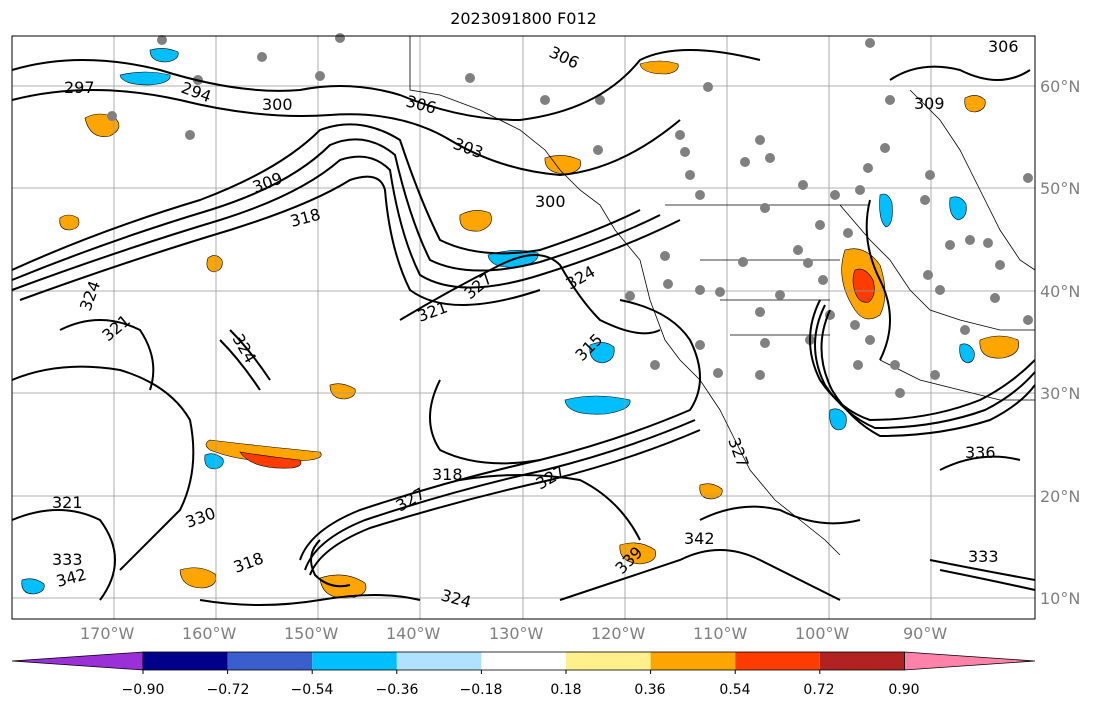 This screenshot has height=710, width=1102. I want to click on colorbar-tick: −0.18, so click(481, 690).